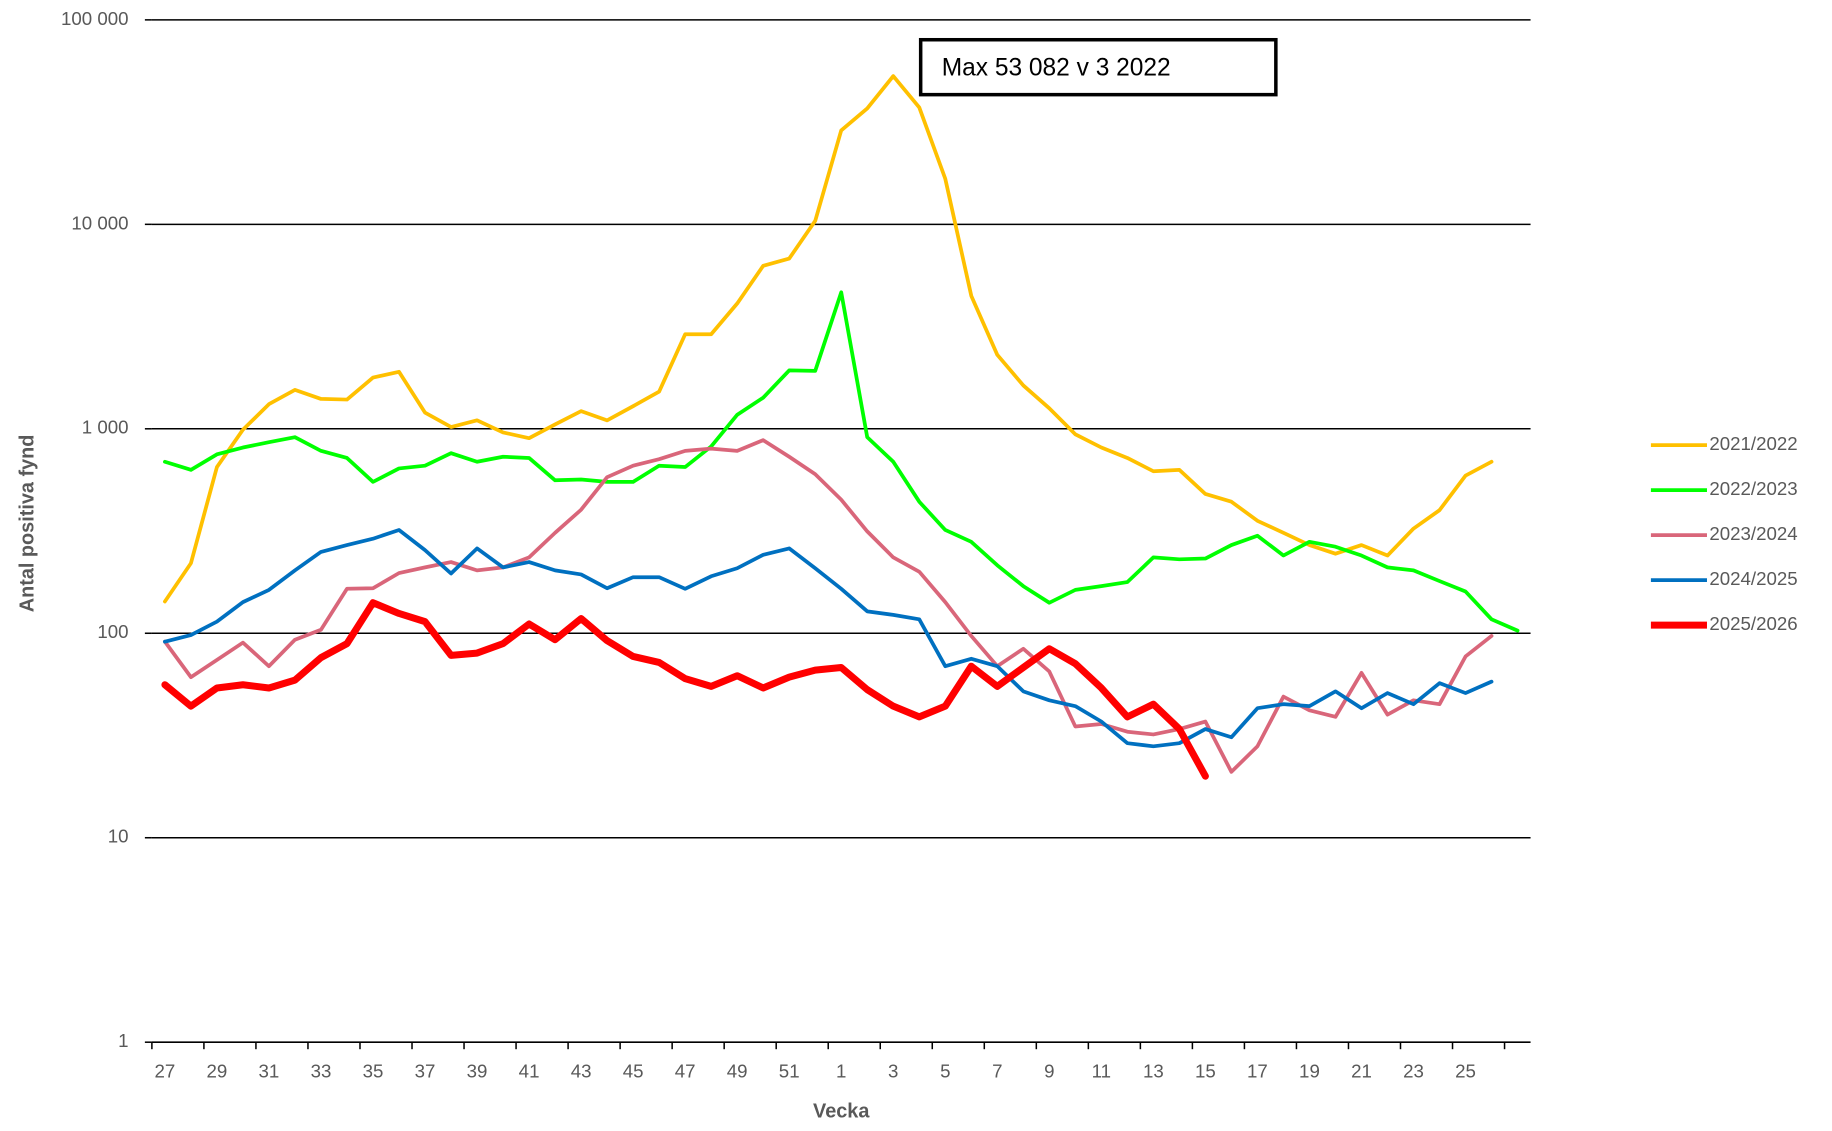 The image size is (1832, 1131). Describe the element at coordinates (1753, 488) in the screenshot. I see `legend-label: 2022/2023` at that location.